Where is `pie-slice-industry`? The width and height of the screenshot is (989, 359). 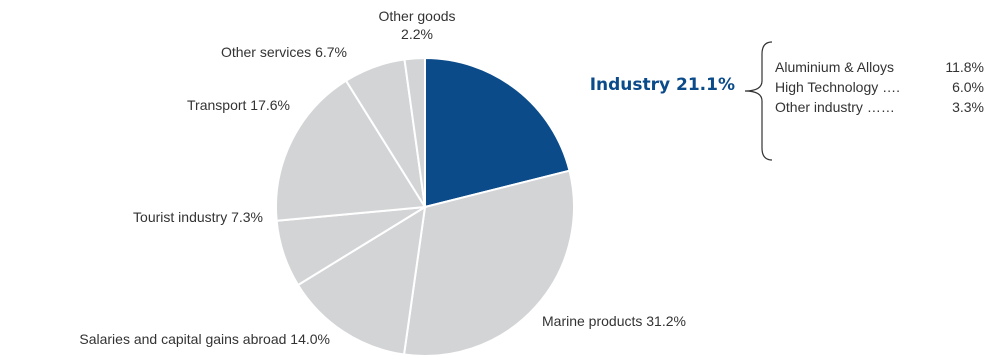 pie-slice-industry is located at coordinates (497, 132).